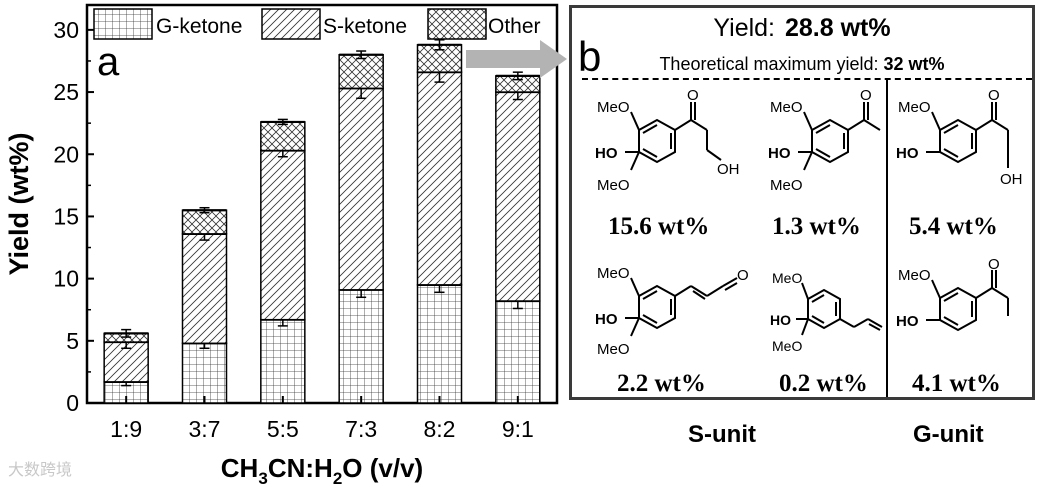 Image resolution: width=1041 pixels, height=492 pixels. I want to click on x-axis-label: CH3CN:H2O (v/v), so click(322, 470).